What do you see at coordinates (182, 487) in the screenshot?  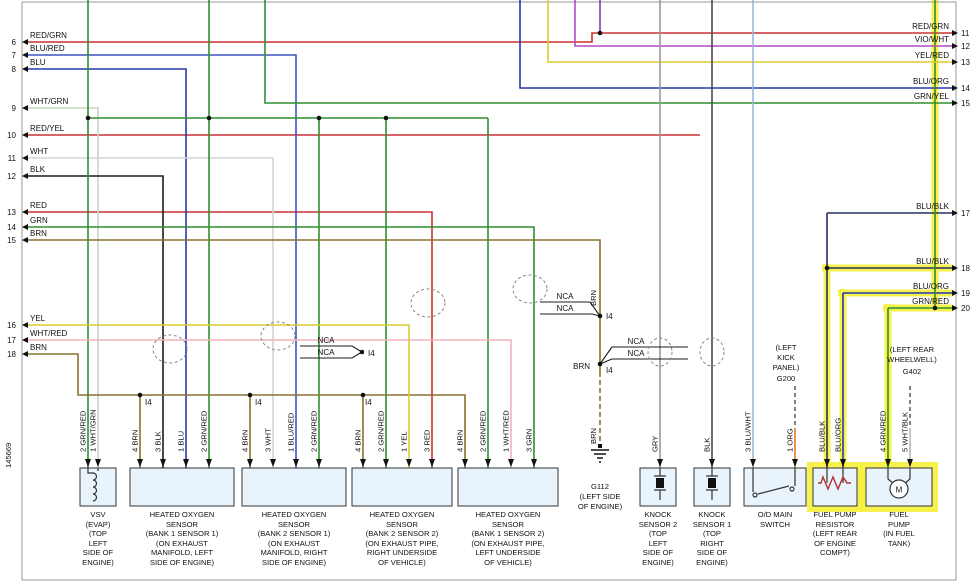 I see `ho2s-b1s1-box` at bounding box center [182, 487].